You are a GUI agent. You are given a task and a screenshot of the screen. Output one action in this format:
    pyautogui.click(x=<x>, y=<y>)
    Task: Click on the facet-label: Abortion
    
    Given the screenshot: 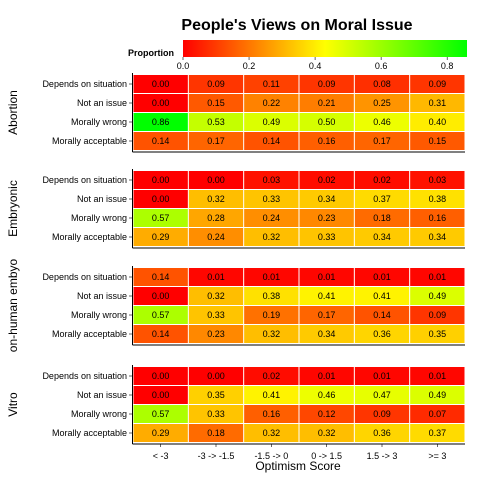 What is the action you would take?
    pyautogui.click(x=13, y=112)
    